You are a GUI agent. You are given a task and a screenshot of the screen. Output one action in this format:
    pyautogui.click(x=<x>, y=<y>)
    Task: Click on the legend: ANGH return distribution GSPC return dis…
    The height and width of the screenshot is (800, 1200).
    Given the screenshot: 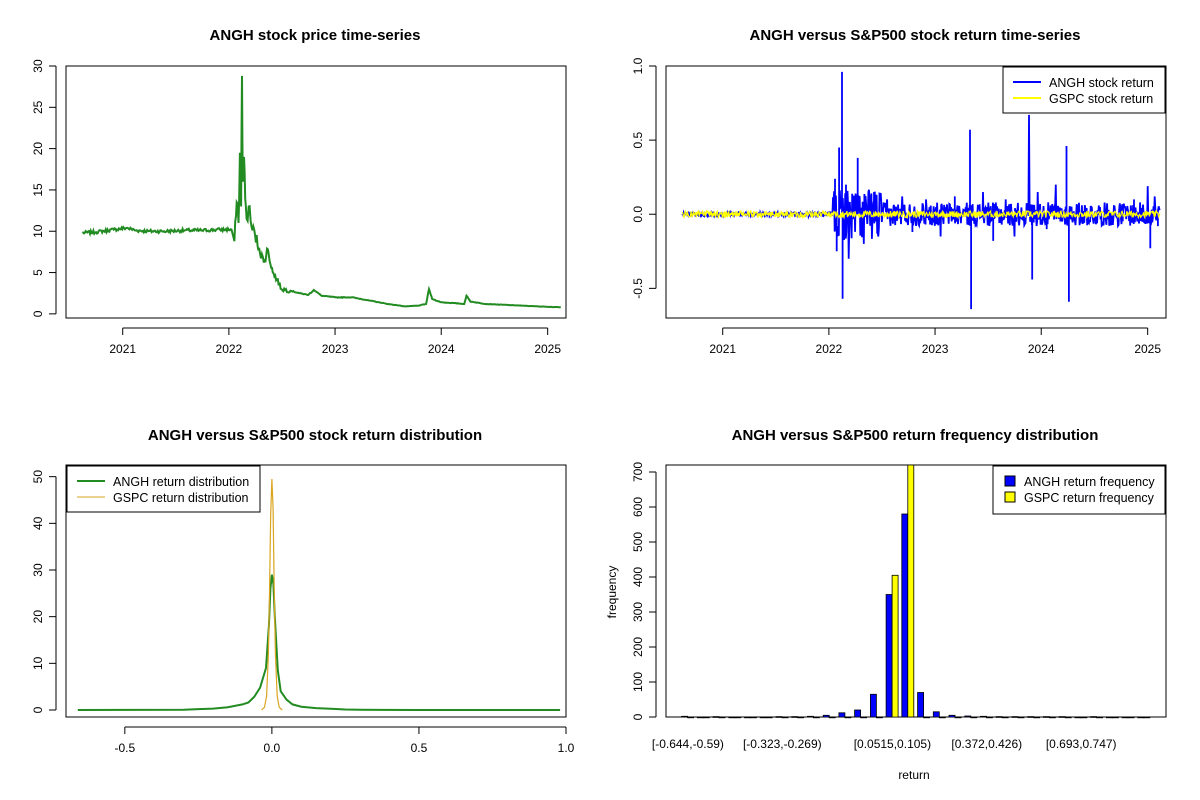 What is the action you would take?
    pyautogui.click(x=163, y=489)
    